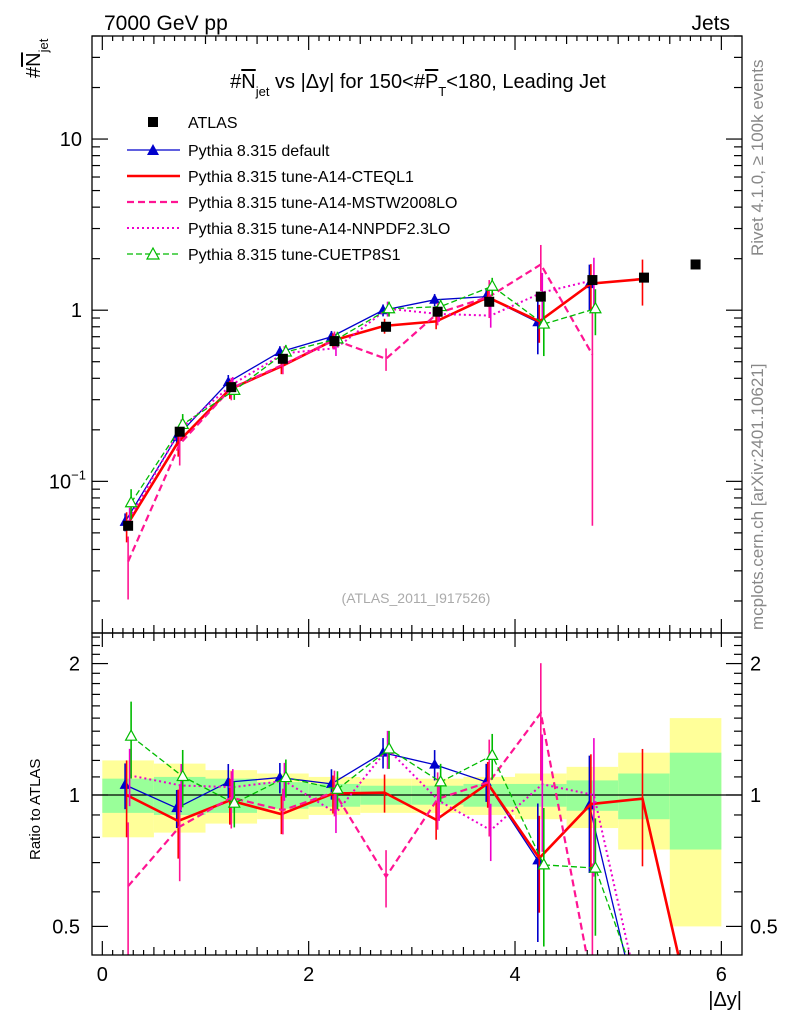 Image resolution: width=786 pixels, height=1024 pixels. I want to click on legend-marker-cuetp, so click(153, 253).